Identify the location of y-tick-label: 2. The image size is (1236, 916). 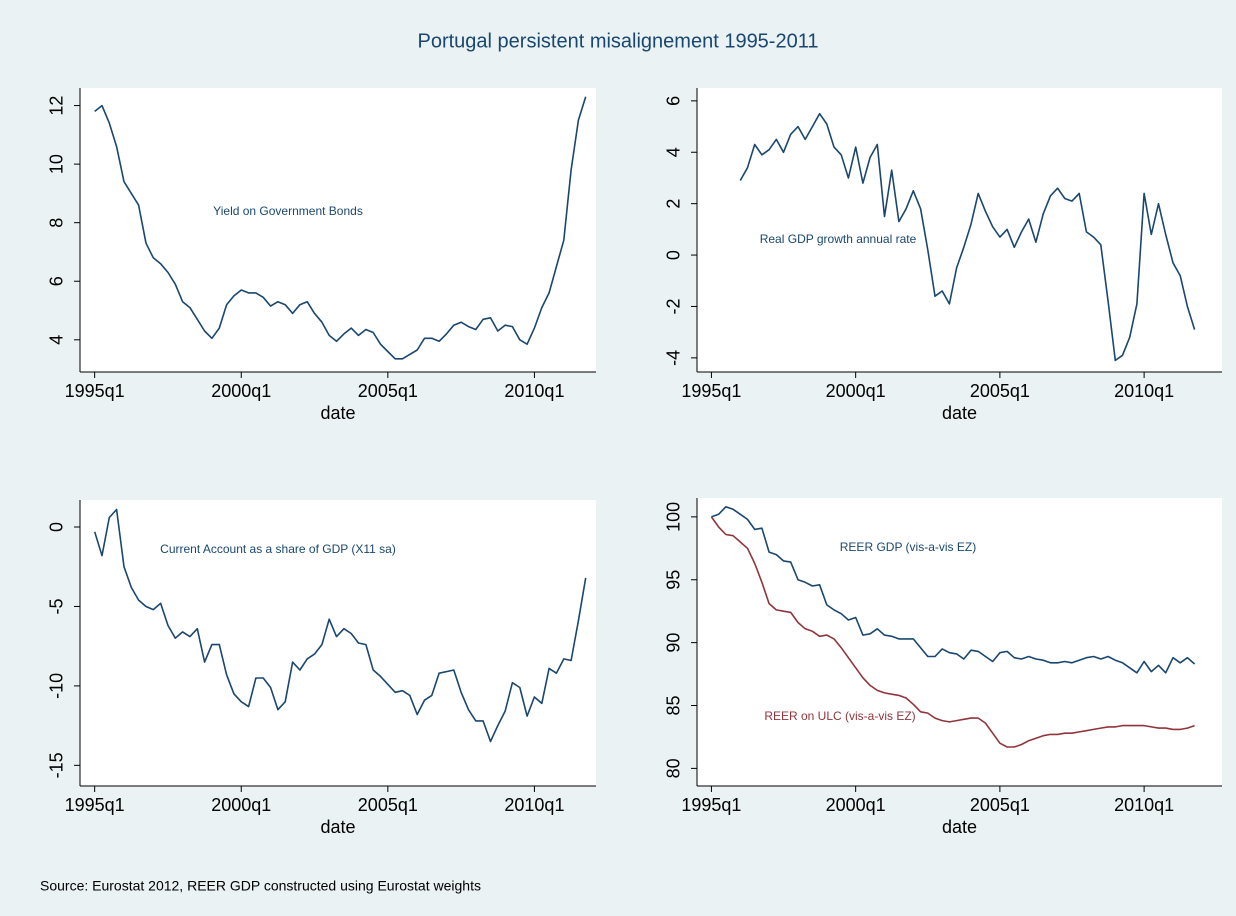
(674, 204).